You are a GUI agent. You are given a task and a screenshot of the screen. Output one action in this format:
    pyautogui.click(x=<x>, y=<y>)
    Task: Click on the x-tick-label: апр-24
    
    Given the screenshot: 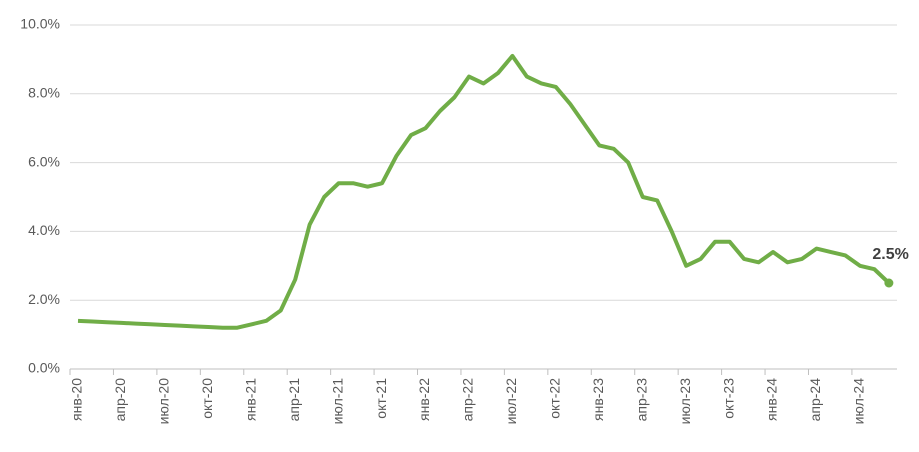 What is the action you would take?
    pyautogui.click(x=815, y=400)
    